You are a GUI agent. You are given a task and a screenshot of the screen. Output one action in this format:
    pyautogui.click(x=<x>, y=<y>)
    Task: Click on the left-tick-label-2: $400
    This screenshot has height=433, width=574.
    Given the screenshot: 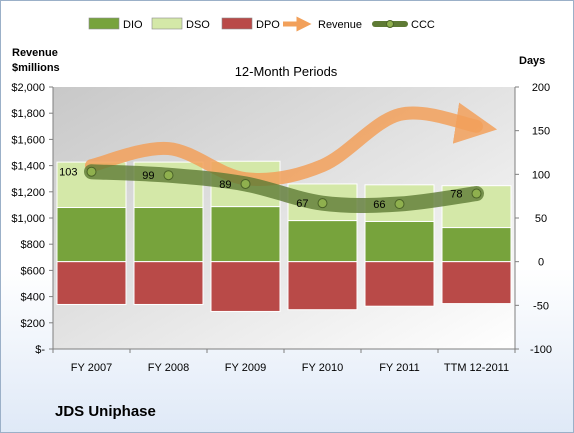 What is the action you would take?
    pyautogui.click(x=33, y=298)
    